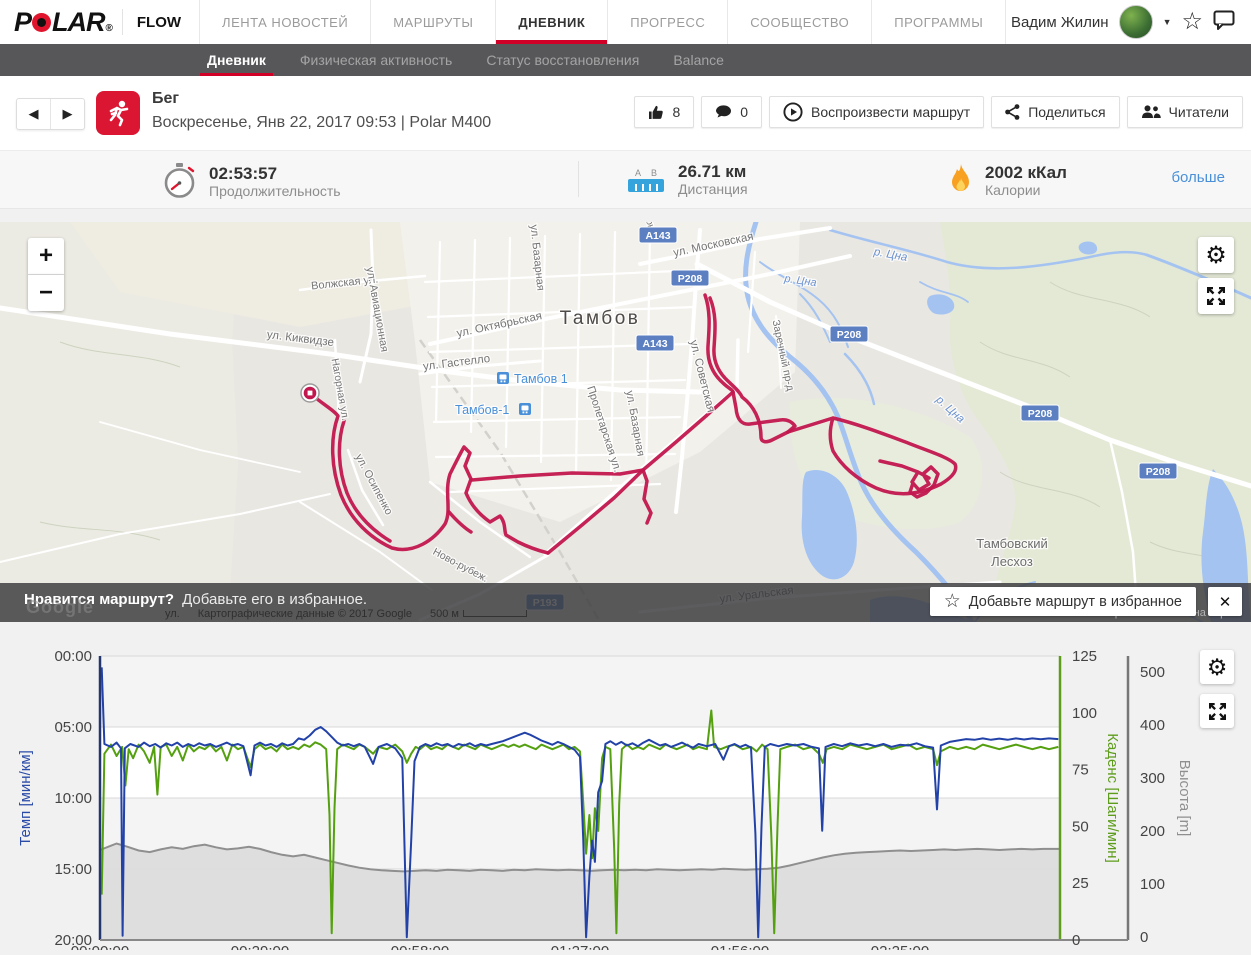 This screenshot has width=1251, height=955. Describe the element at coordinates (1217, 667) in the screenshot. I see `chart-settings-gear-icon: ⚙` at that location.